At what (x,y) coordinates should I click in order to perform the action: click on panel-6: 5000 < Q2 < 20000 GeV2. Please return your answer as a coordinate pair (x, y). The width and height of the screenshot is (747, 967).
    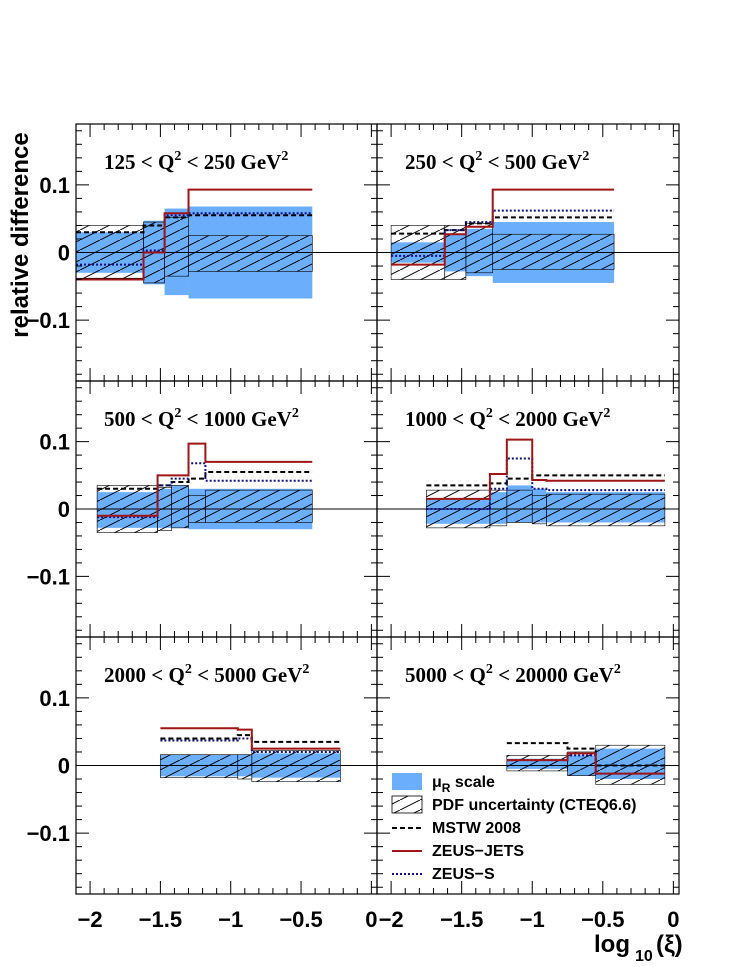
    Looking at the image, I should click on (528, 765).